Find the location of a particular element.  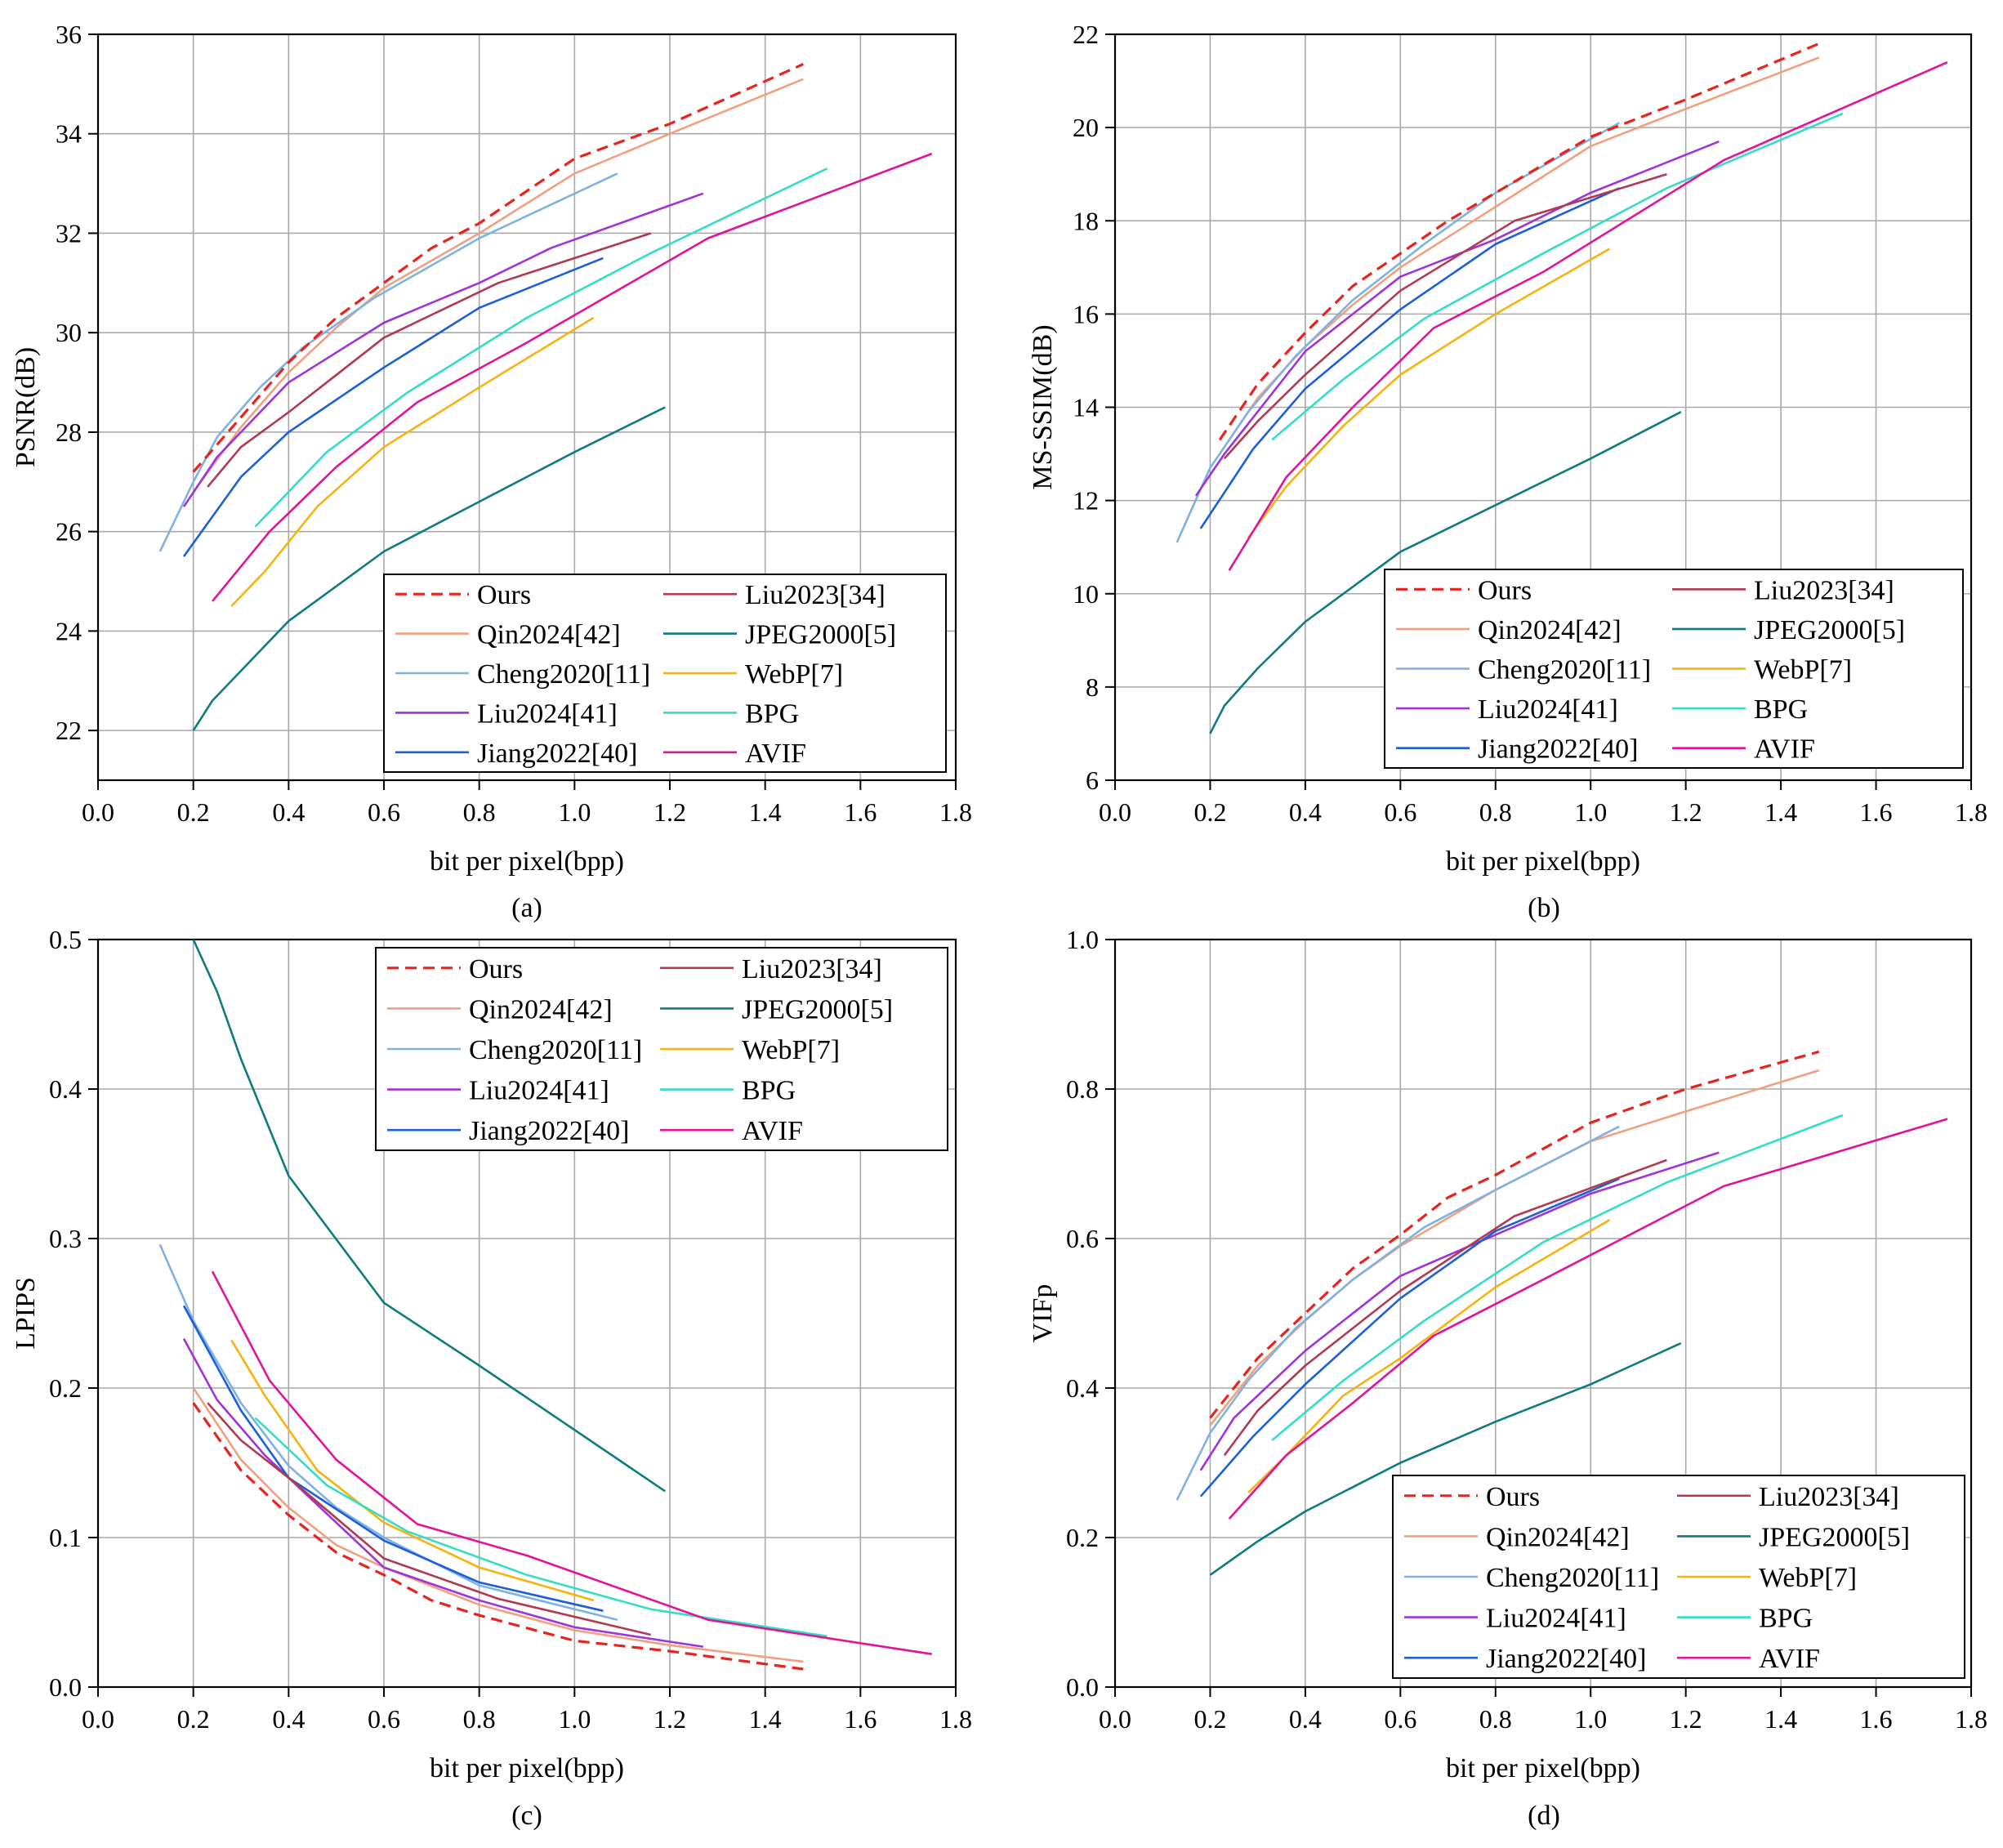

panel-caption: (a) is located at coordinates (527, 908).